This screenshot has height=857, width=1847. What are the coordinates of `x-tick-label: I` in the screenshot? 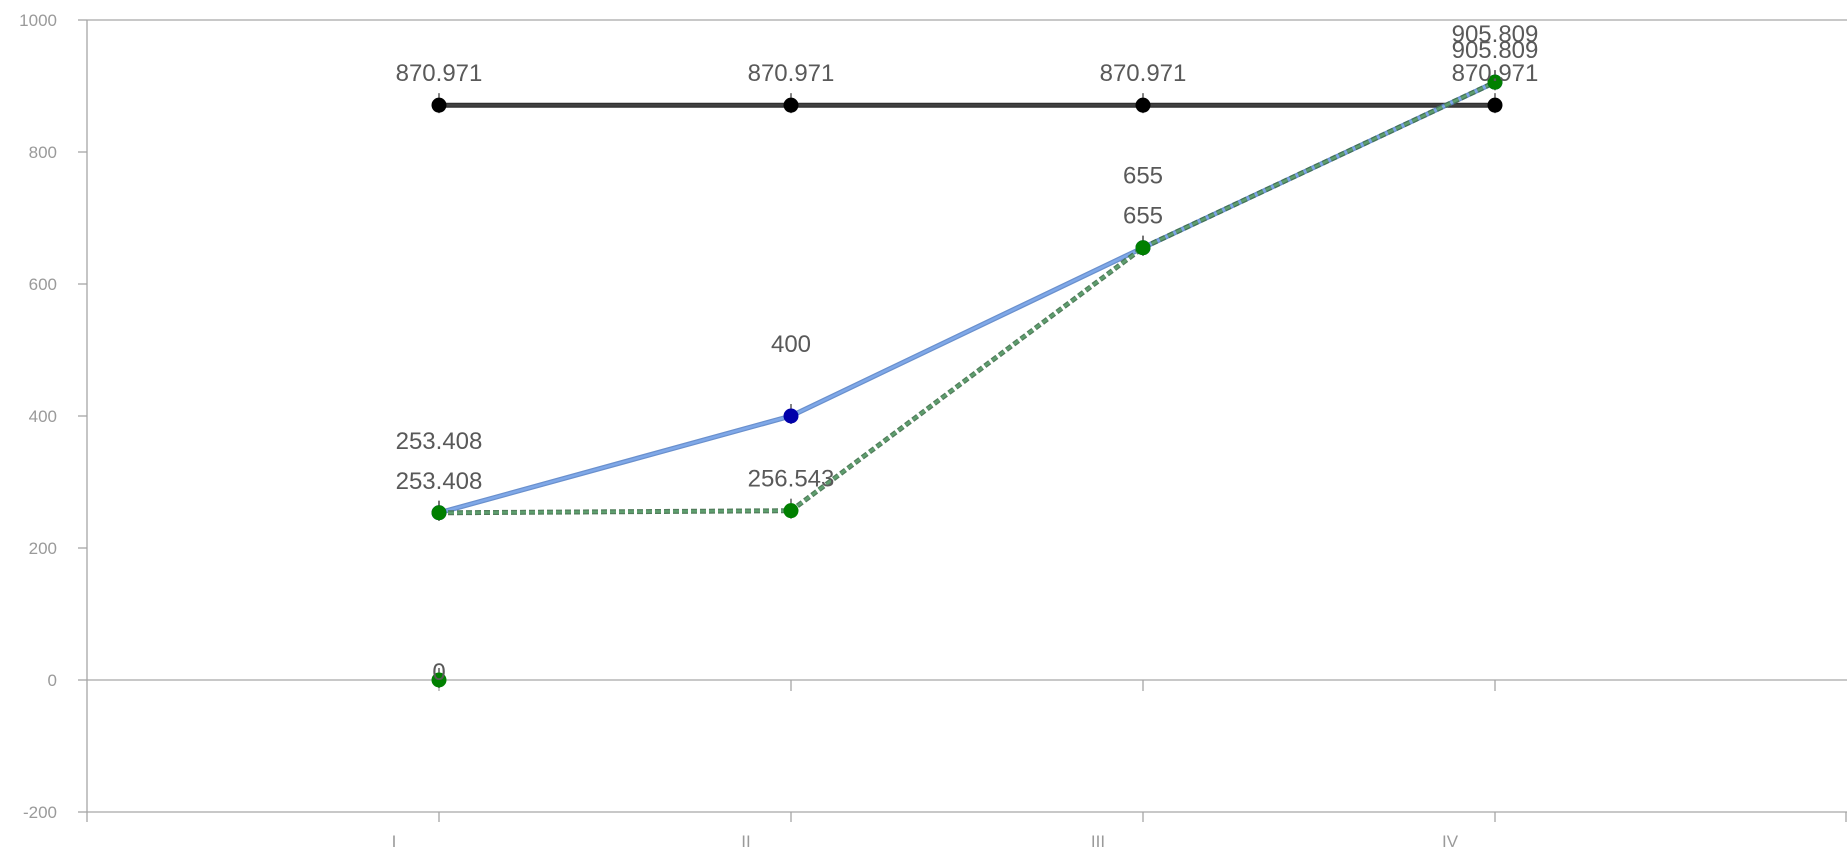 It's located at (394, 841).